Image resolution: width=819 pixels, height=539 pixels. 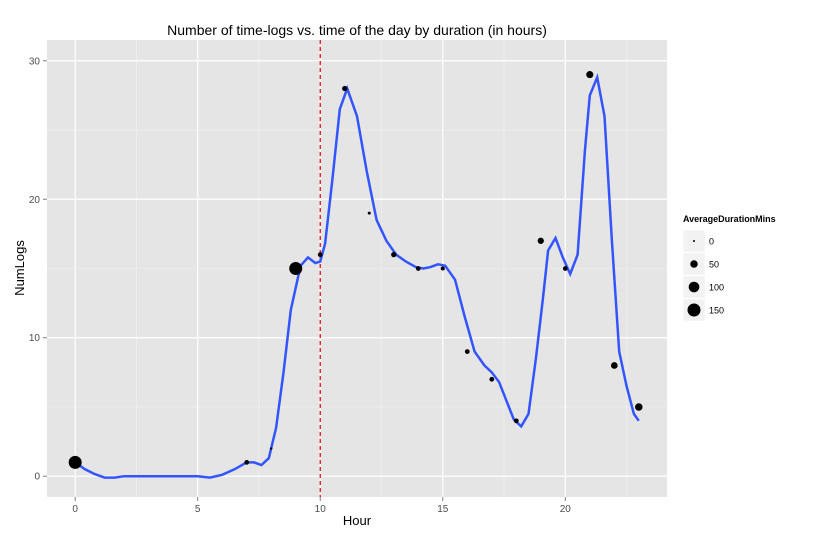 What do you see at coordinates (729, 219) in the screenshot?
I see `legend-title: AverageDurationMins` at bounding box center [729, 219].